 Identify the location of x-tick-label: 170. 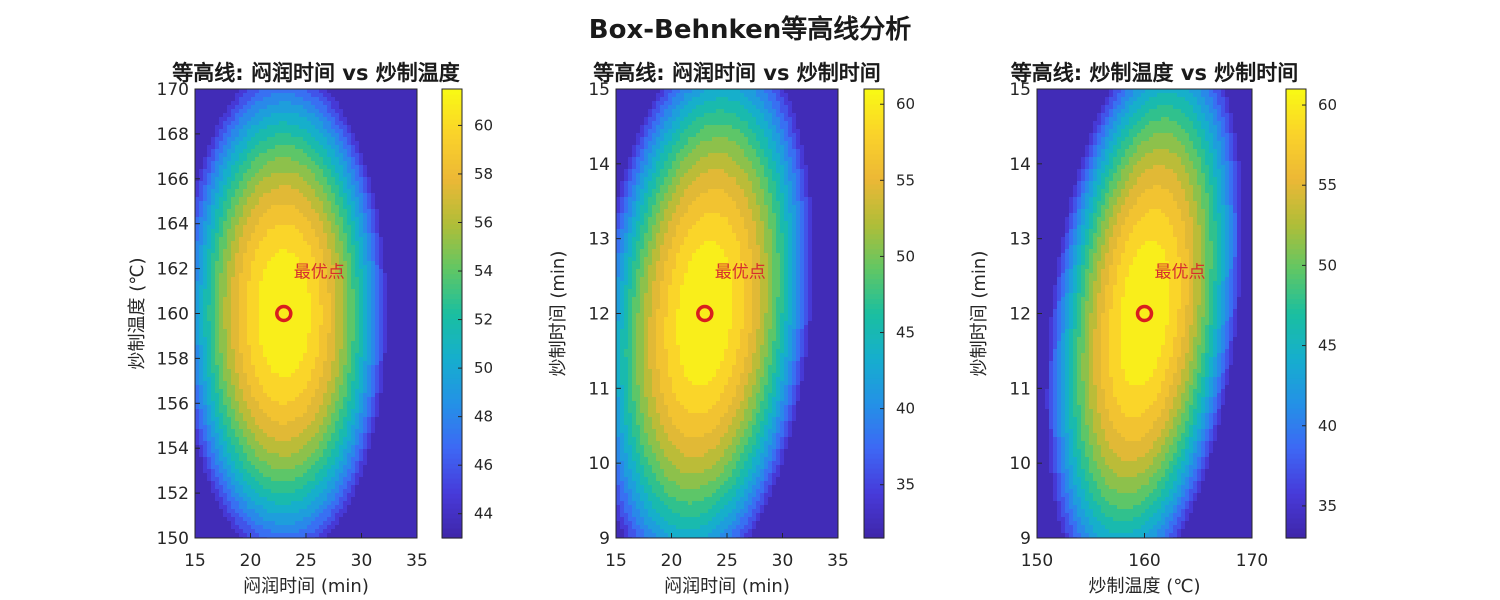
(1252, 561).